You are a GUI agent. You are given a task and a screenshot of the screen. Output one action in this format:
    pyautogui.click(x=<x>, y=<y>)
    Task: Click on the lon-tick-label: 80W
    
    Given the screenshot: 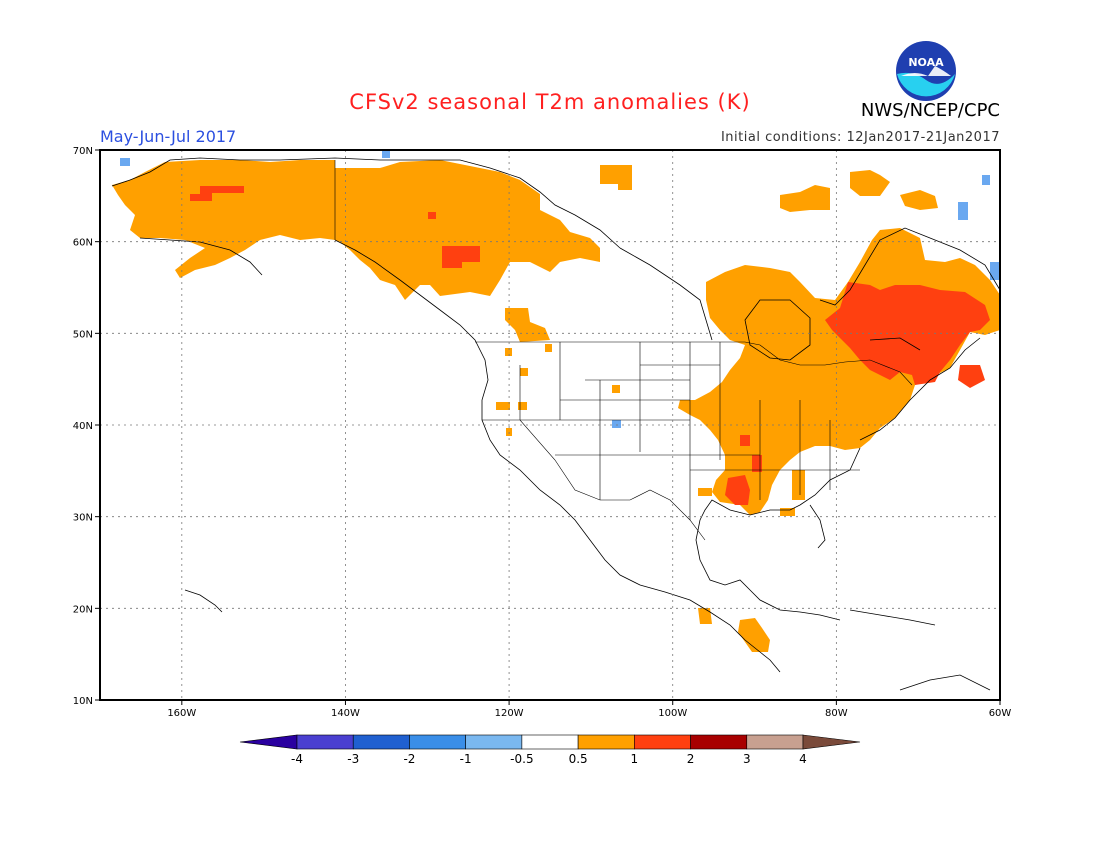 What is the action you would take?
    pyautogui.click(x=836, y=713)
    